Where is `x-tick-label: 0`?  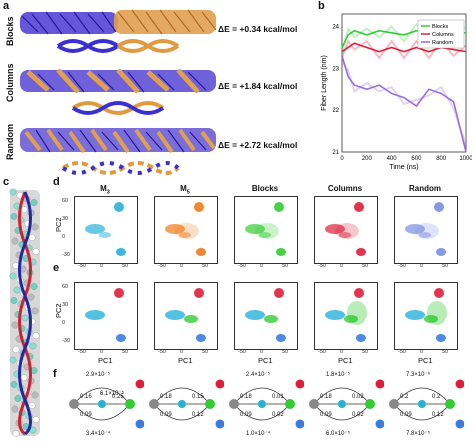
x-tick-label: 0 is located at coordinates (342, 352).